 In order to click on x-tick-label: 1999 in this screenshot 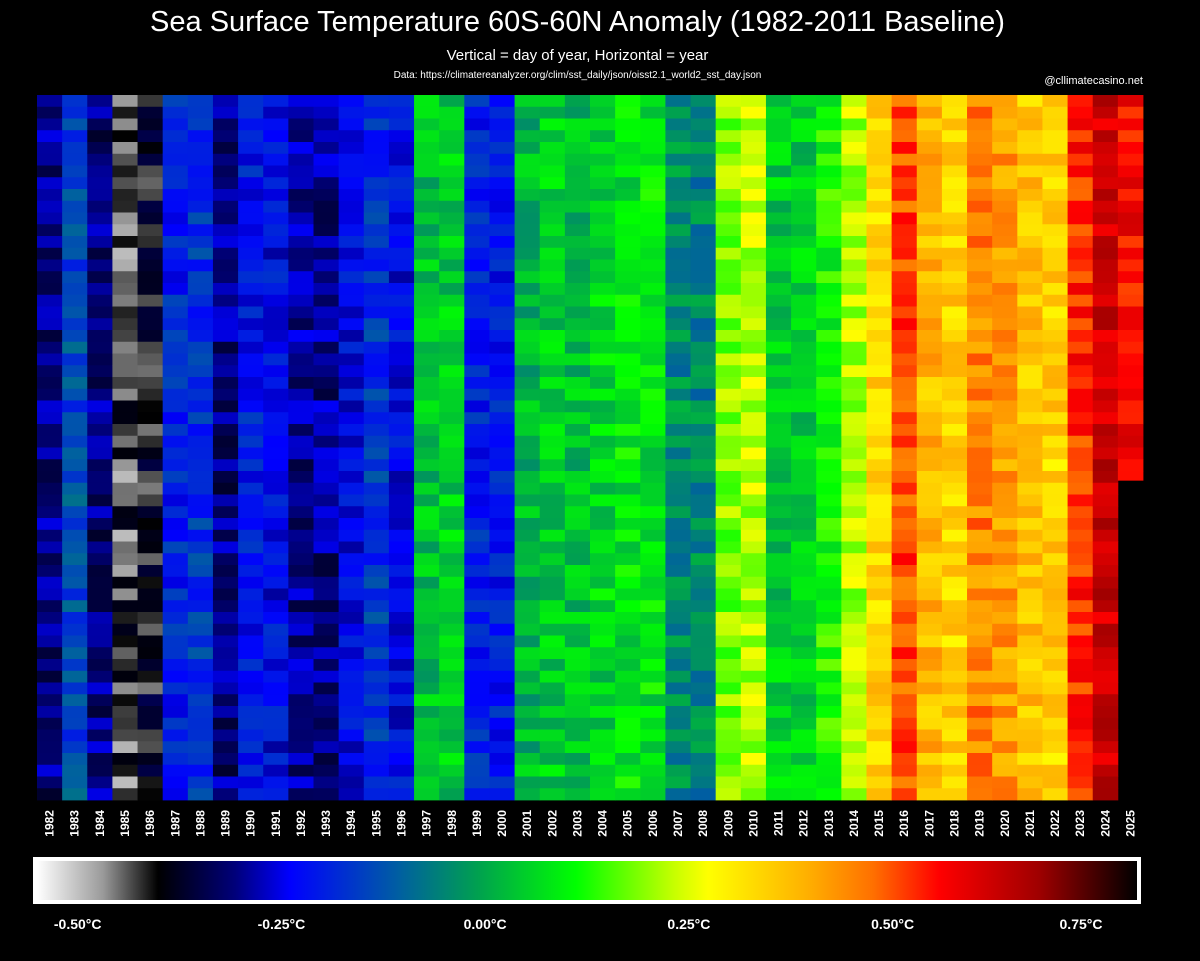, I will do `click(477, 823)`.